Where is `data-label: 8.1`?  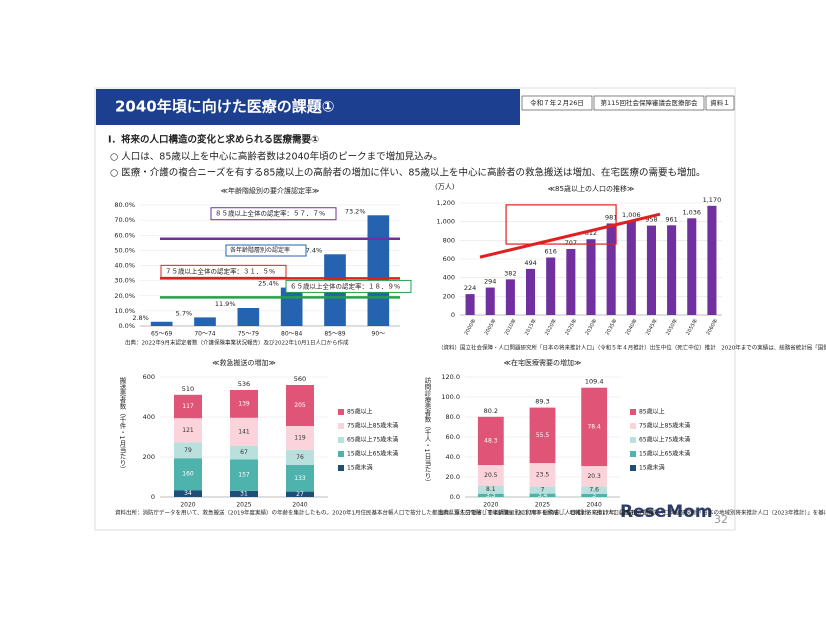
data-label: 8.1 is located at coordinates (491, 489).